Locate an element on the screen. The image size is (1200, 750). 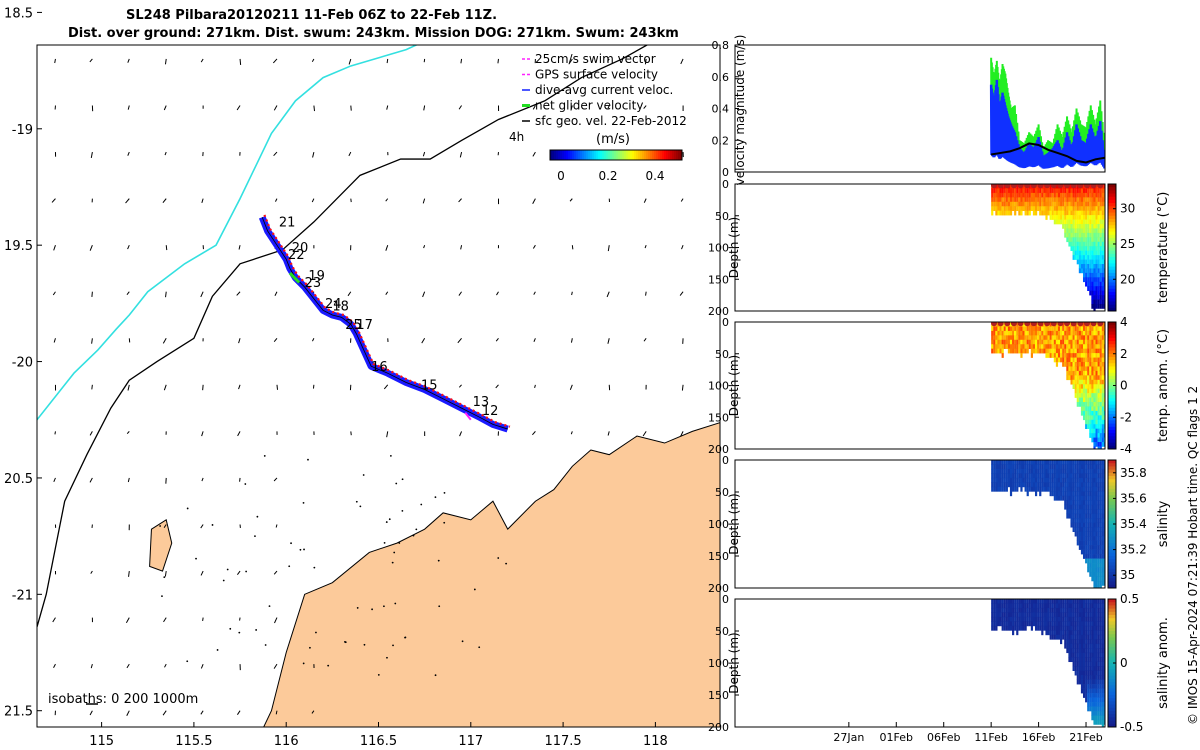
colorbar-tick-label: 35.4 is located at coordinates (1133, 524).